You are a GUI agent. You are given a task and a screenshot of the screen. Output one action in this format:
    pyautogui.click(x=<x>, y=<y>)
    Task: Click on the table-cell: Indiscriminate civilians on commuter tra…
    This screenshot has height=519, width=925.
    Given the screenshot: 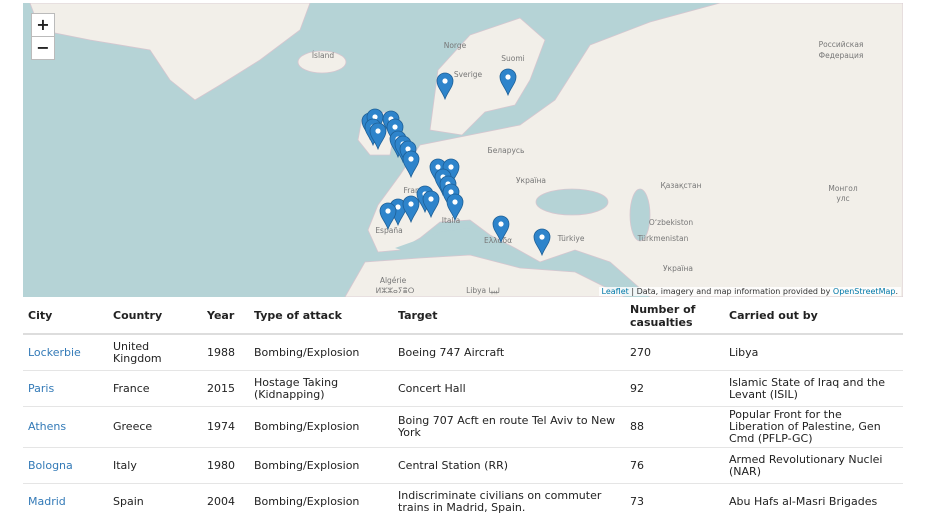 What is the action you would take?
    pyautogui.click(x=509, y=501)
    